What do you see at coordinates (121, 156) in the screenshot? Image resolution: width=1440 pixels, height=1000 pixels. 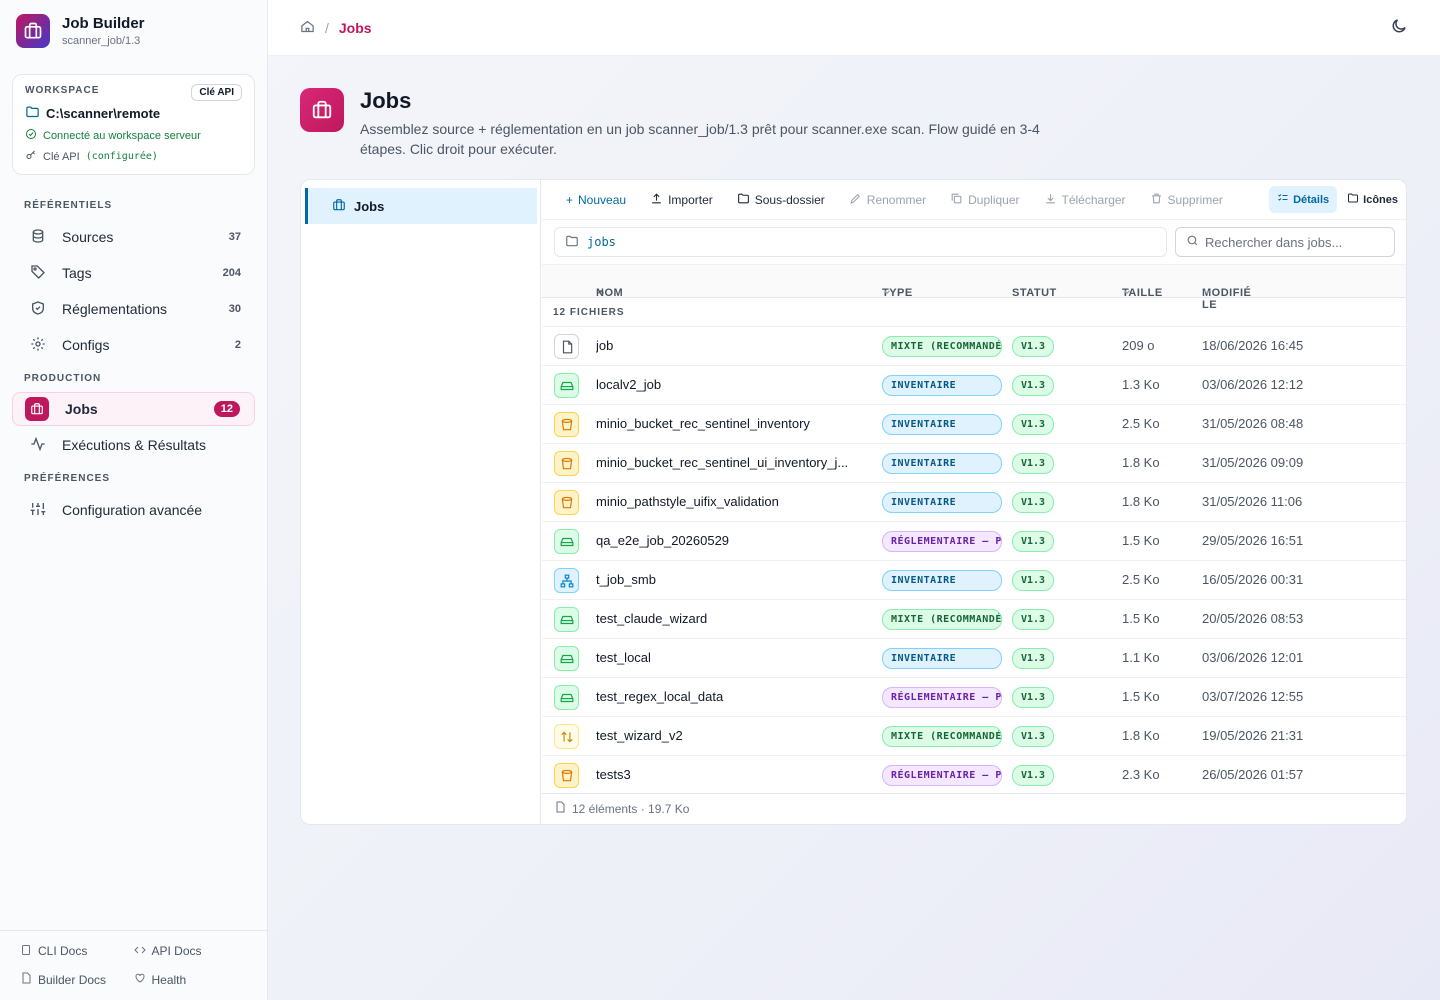 I see `api-key-value: (configurée)` at bounding box center [121, 156].